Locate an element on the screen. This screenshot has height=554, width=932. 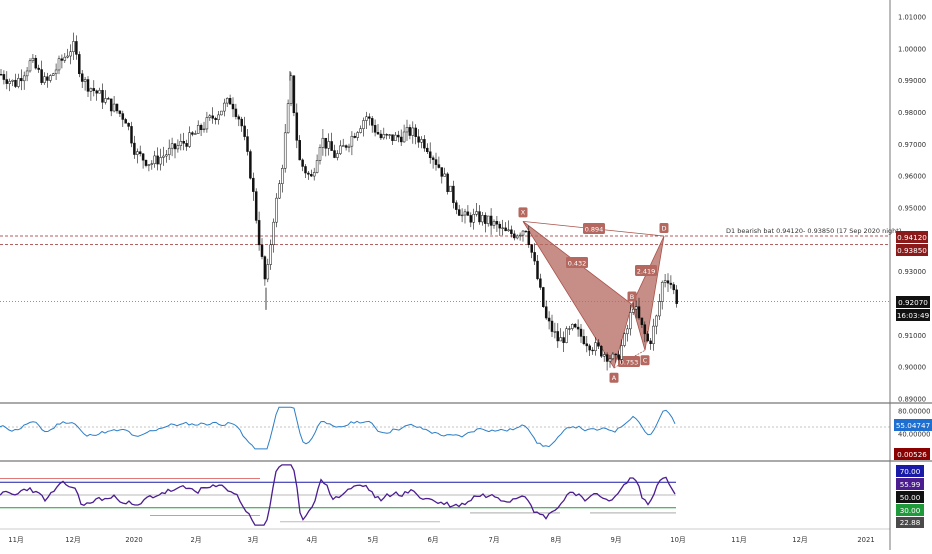
time-axis: 11月 12月 2020 2月 3月 4月 5月 6月 7月 8月 9月 10月 11月 12月 2021 is located at coordinates (441, 540).